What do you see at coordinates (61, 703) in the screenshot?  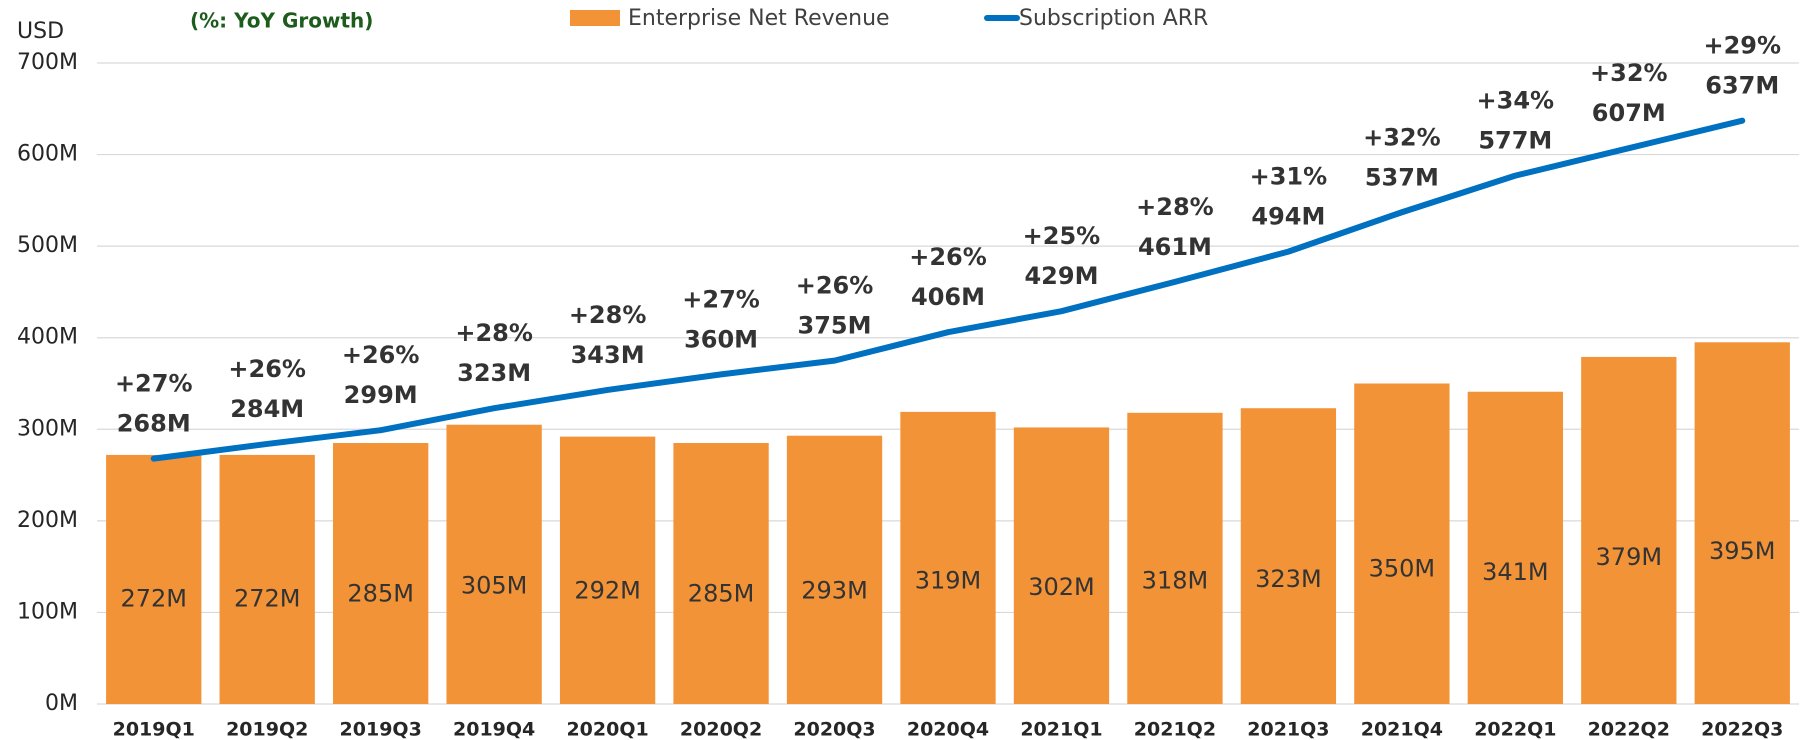 I see `y-tick-label: 0M` at bounding box center [61, 703].